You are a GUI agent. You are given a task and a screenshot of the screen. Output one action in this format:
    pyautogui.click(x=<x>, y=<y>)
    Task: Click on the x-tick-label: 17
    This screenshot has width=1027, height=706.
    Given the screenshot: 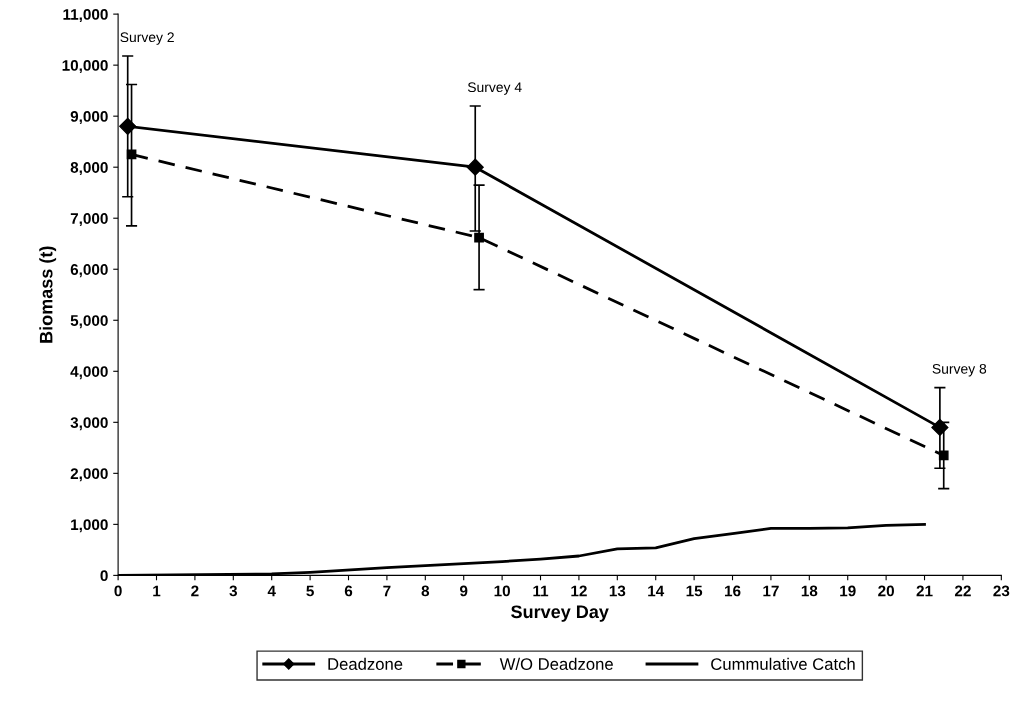 What is the action you would take?
    pyautogui.click(x=771, y=591)
    